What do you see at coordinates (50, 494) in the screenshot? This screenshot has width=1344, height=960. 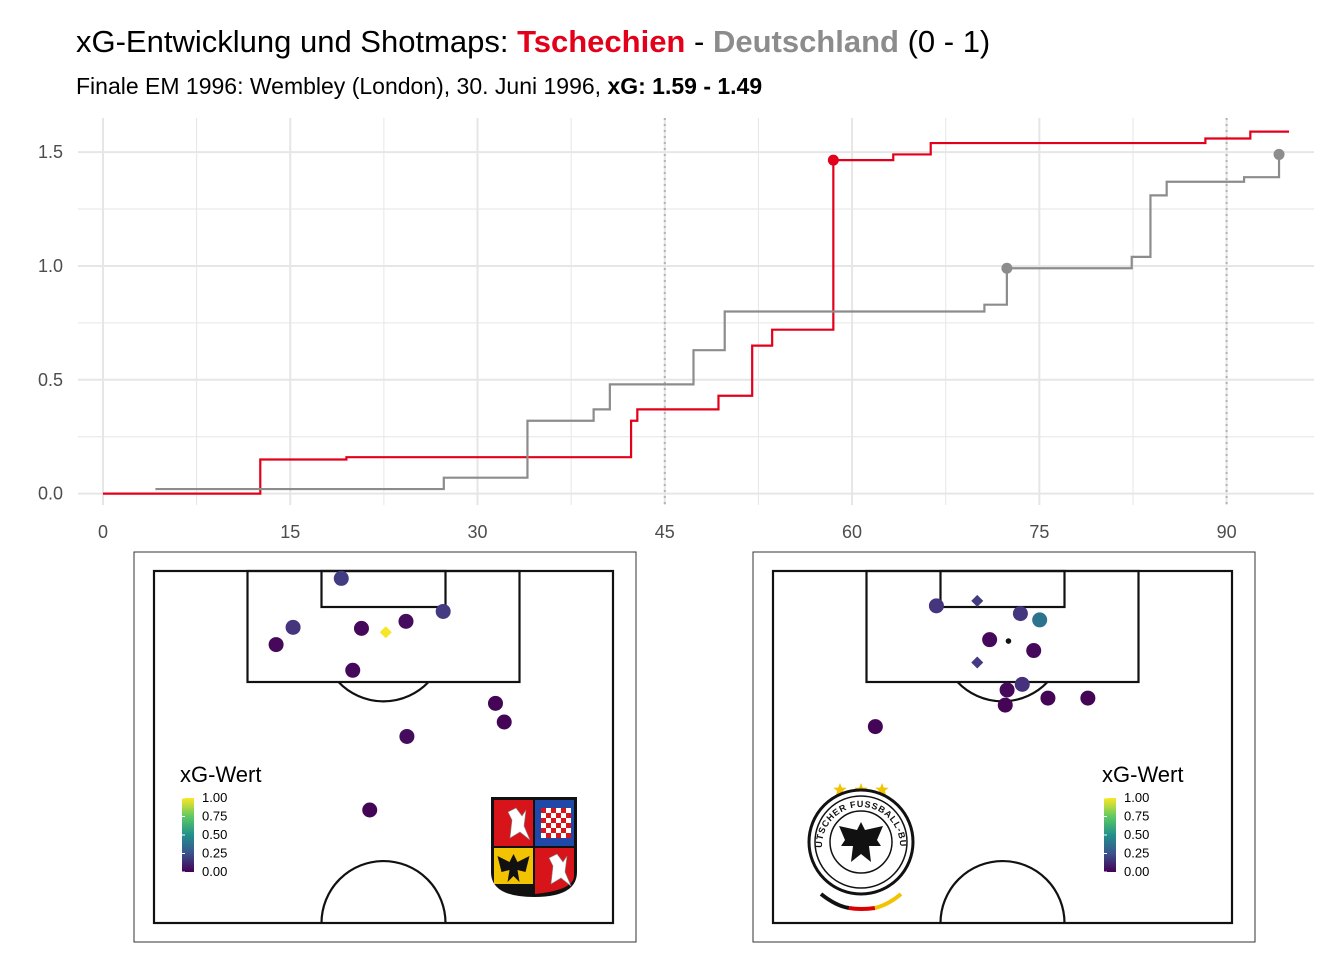 I see `y-tick-label: 0.0` at bounding box center [50, 494].